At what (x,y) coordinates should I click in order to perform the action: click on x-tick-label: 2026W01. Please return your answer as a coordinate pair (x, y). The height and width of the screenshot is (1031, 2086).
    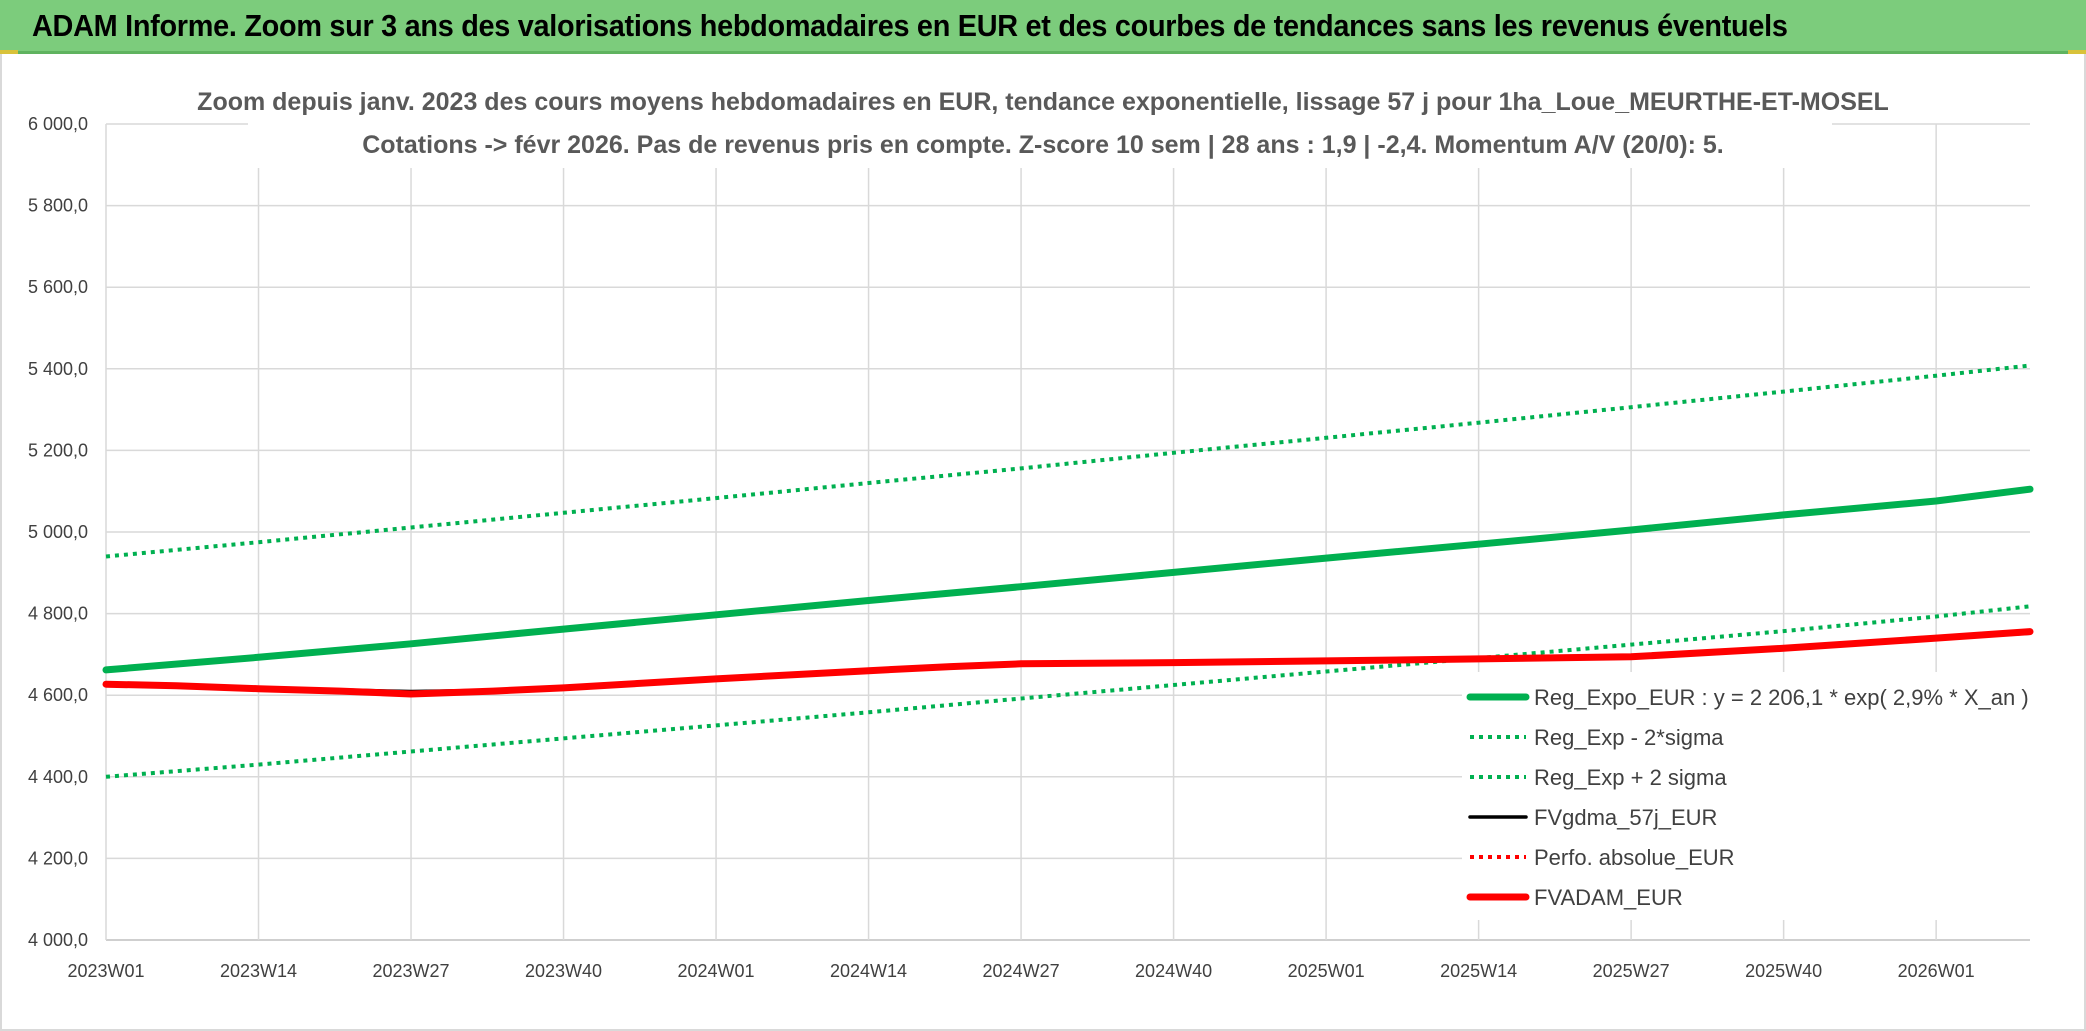
    Looking at the image, I should click on (1936, 971).